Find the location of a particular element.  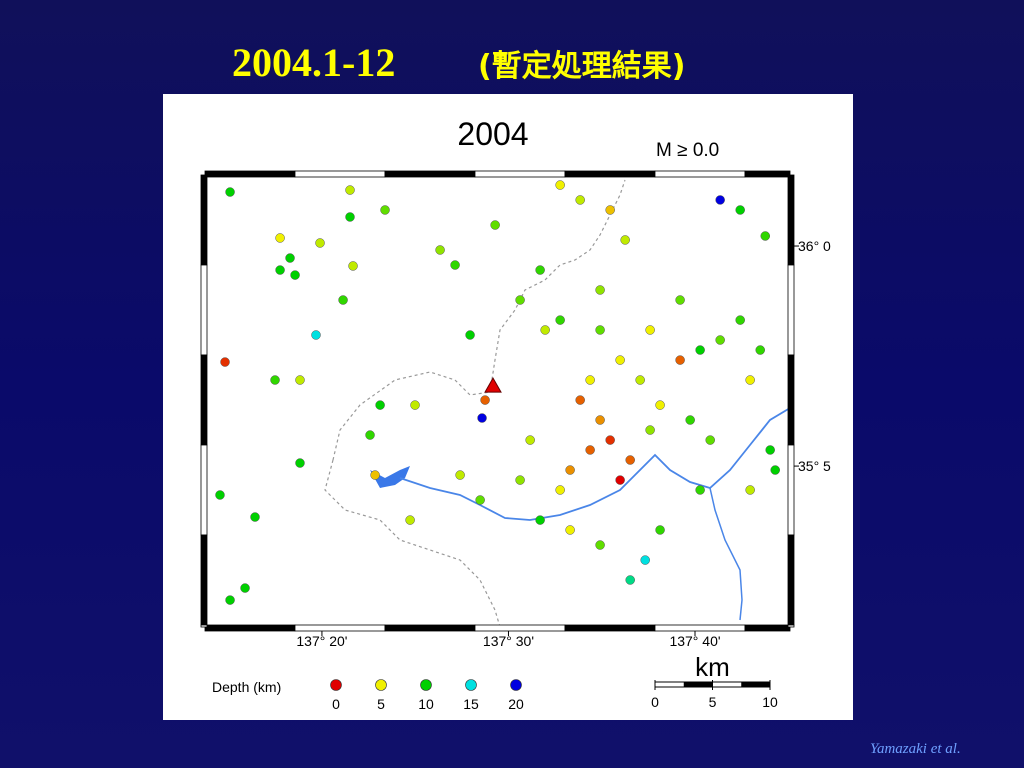

lake is located at coordinates (390, 477).